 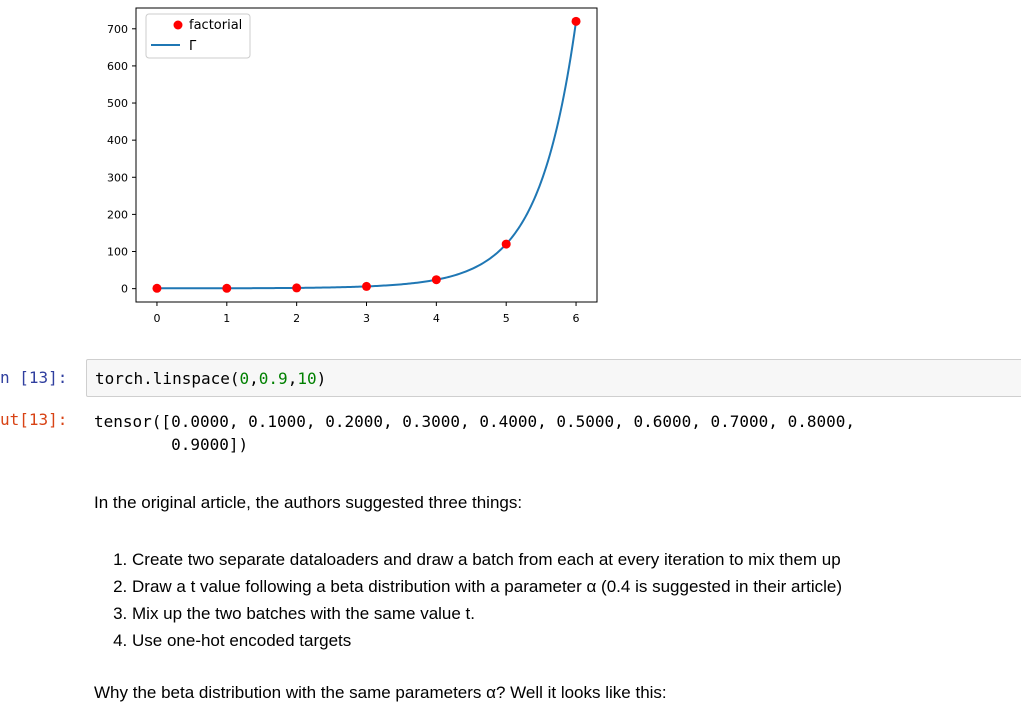 What do you see at coordinates (573, 640) in the screenshot?
I see `list-item: Use one-hot encoded targets` at bounding box center [573, 640].